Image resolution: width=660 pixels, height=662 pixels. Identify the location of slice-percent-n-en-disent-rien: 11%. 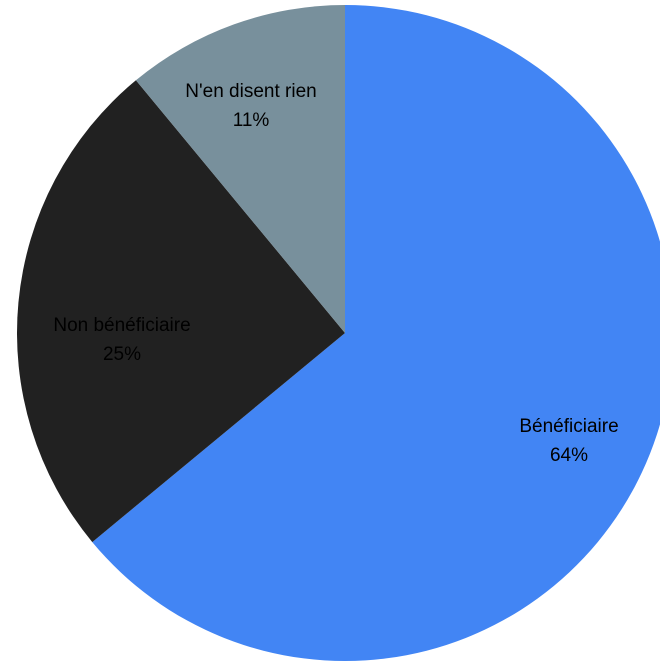
(251, 120).